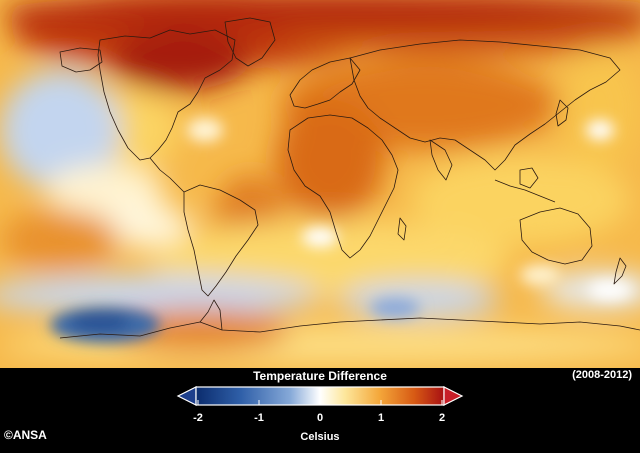 The image size is (640, 453). Describe the element at coordinates (381, 418) in the screenshot. I see `tick-label: 1` at that location.